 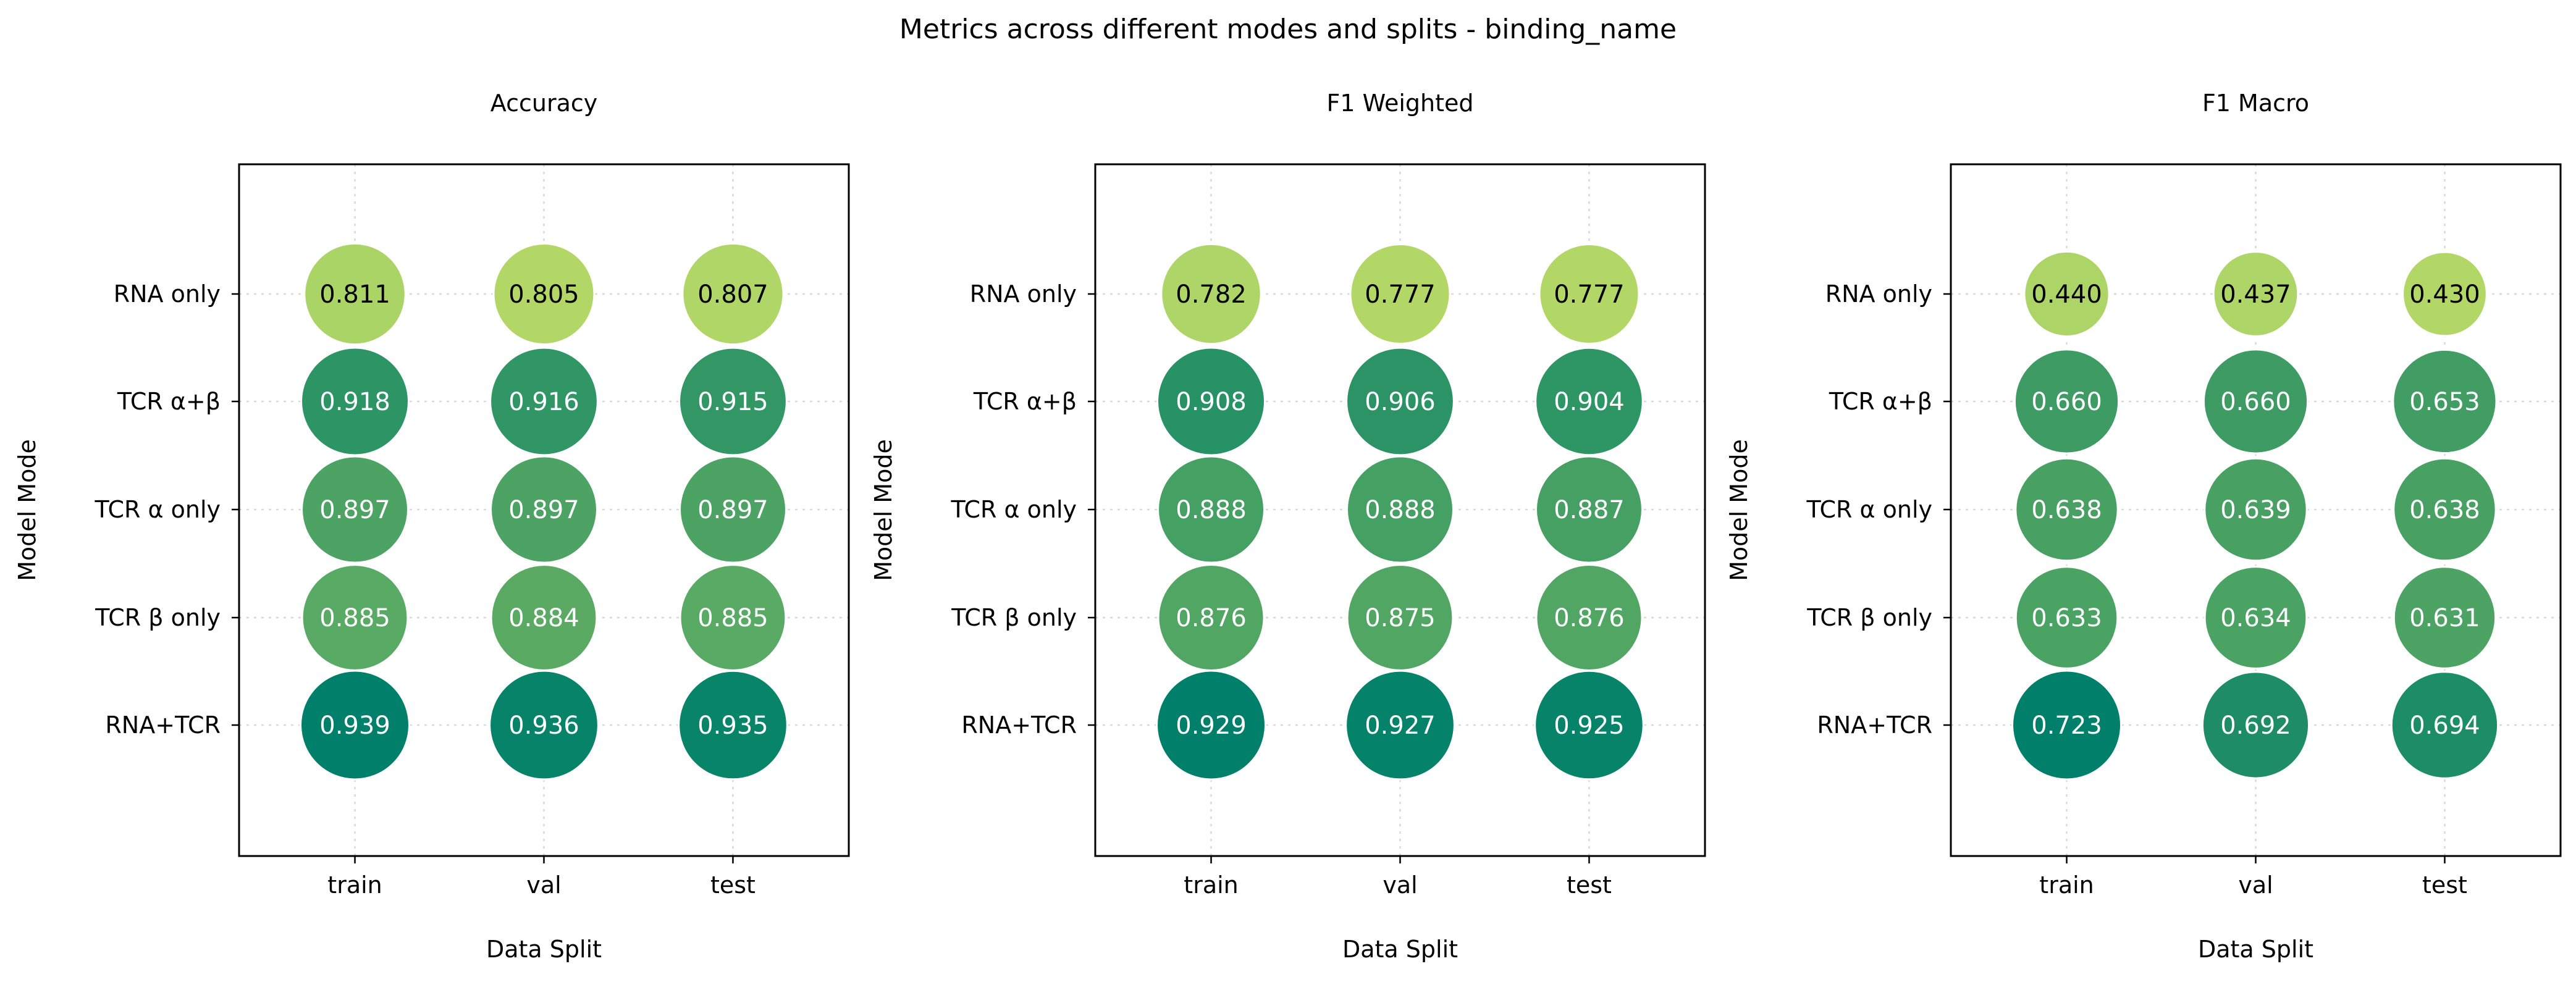 I want to click on data-label: 0.782, so click(x=1211, y=294).